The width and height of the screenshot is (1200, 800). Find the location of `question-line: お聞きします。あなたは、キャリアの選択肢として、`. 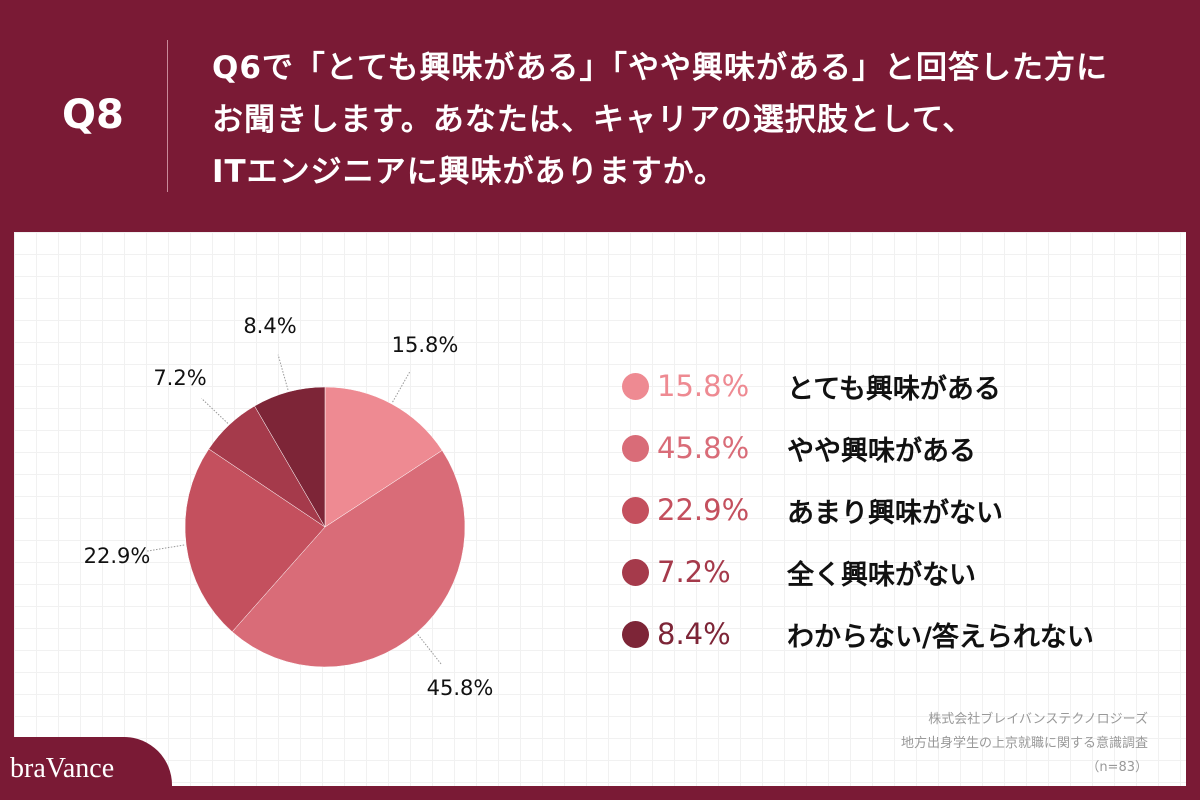

question-line: お聞きします。あなたは、キャリアの選択肢として、 is located at coordinates (593, 120).